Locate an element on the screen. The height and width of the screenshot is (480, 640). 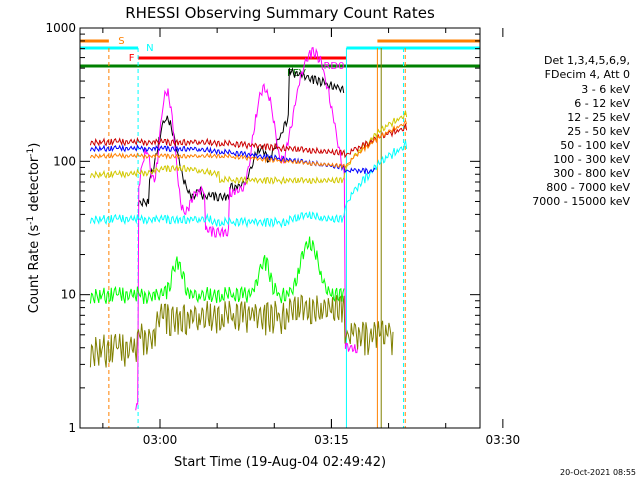
series-100-300kev is located at coordinates (248, 140).